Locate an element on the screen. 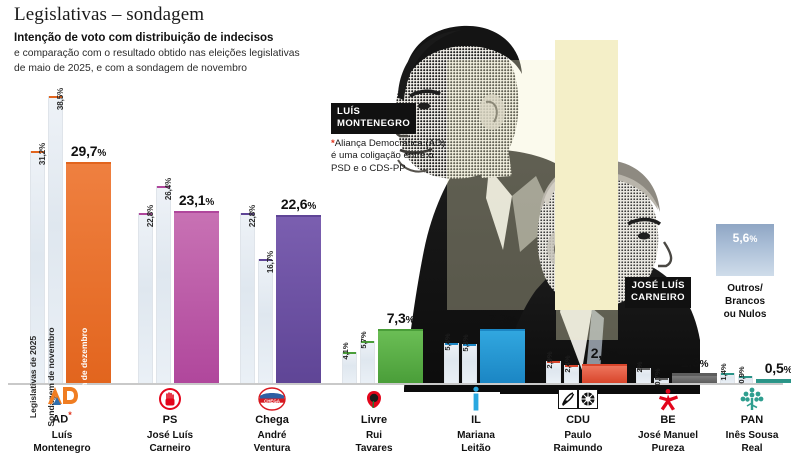 Image resolution: width=791 pixels, height=464 pixels. party-name-text: PS is located at coordinates (170, 420).